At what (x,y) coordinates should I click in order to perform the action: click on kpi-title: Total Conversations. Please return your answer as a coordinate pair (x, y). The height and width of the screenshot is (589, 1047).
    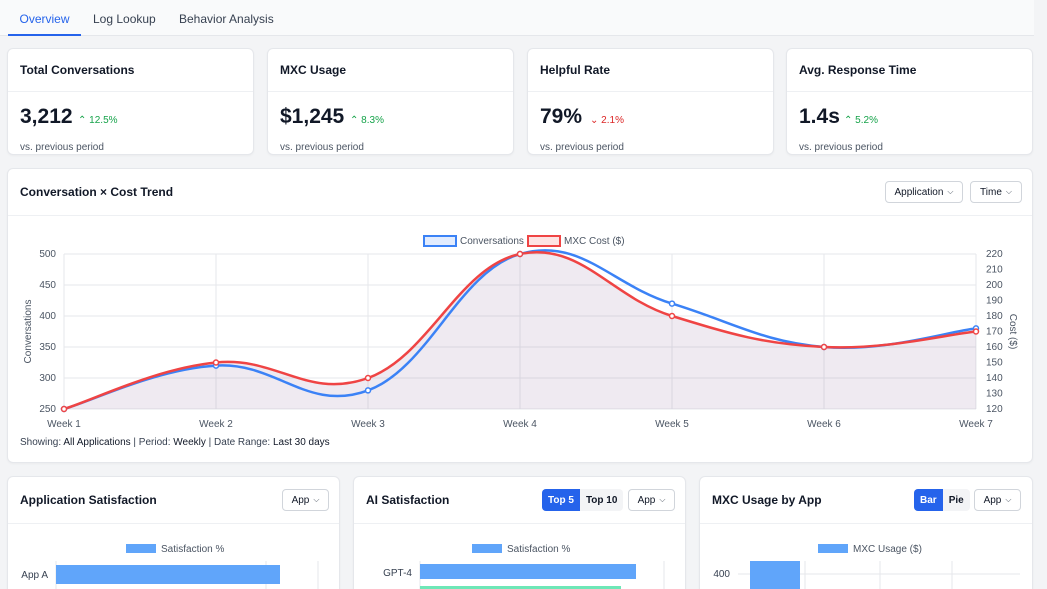
    Looking at the image, I should click on (130, 70).